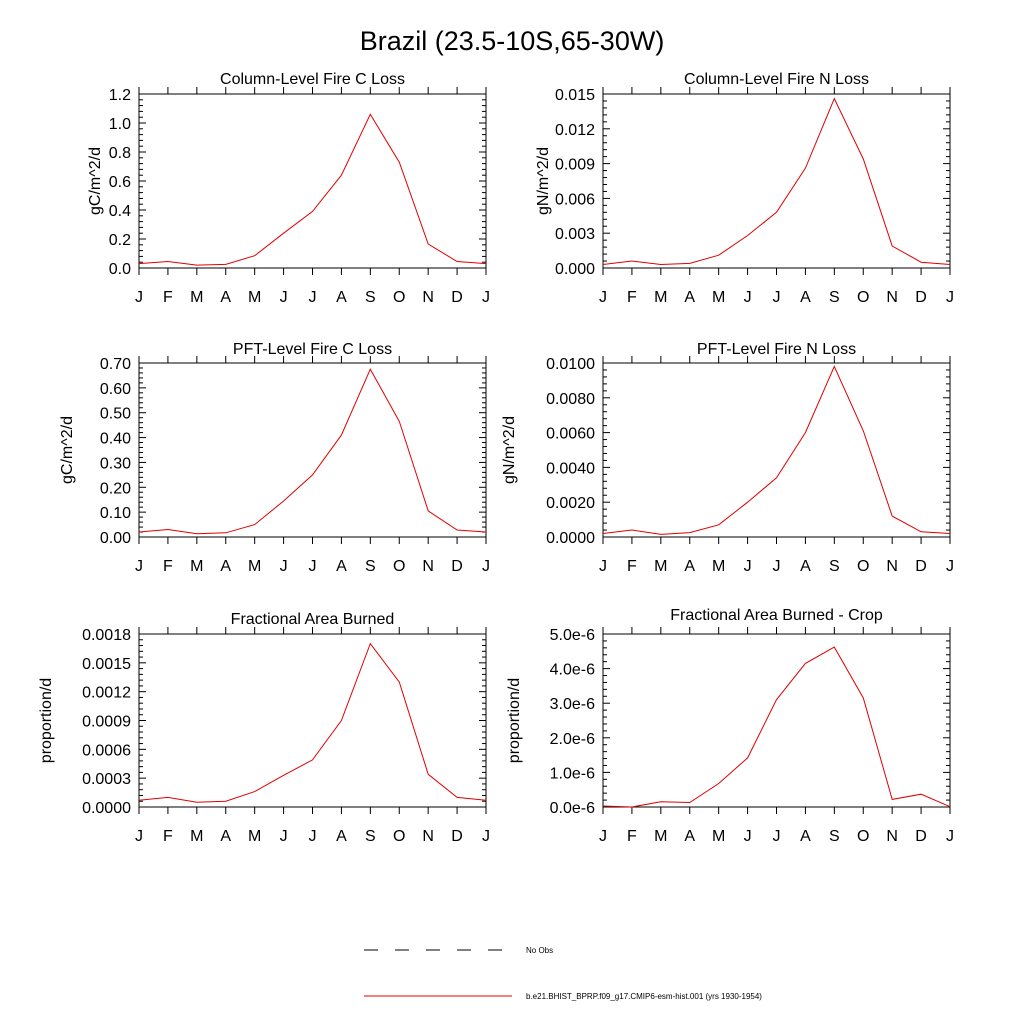 The image size is (1024, 1024). I want to click on y-tick-label: 0.00, so click(115, 538).